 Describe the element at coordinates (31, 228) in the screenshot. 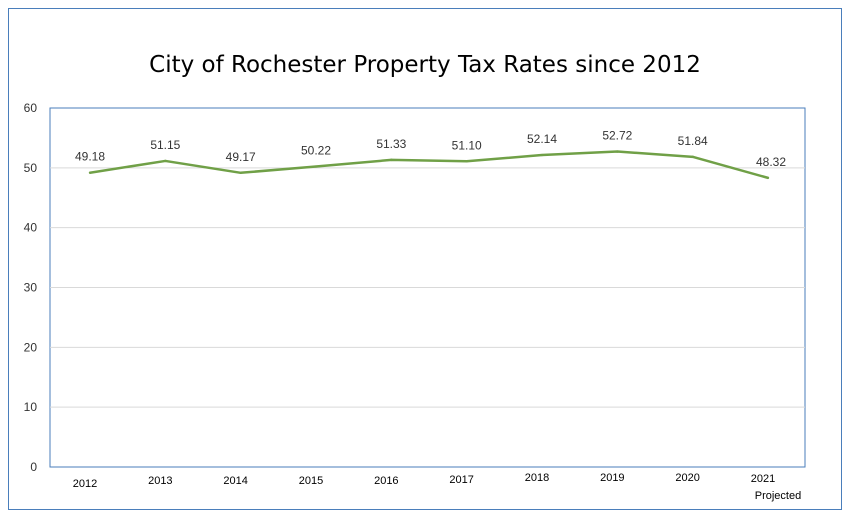

I see `y-tick-label: 40` at that location.